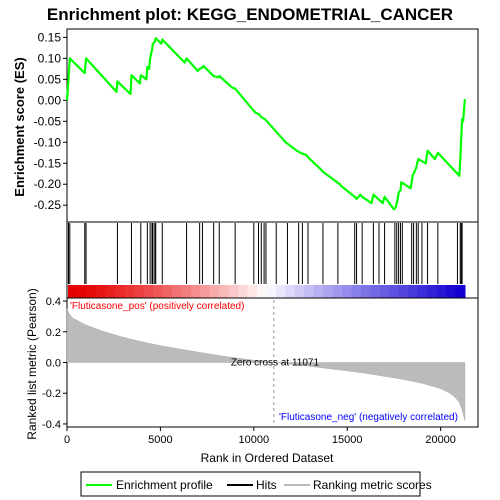 This screenshot has height=500, width=500. What do you see at coordinates (160, 440) in the screenshot?
I see `x-tick-label: 5000` at bounding box center [160, 440].